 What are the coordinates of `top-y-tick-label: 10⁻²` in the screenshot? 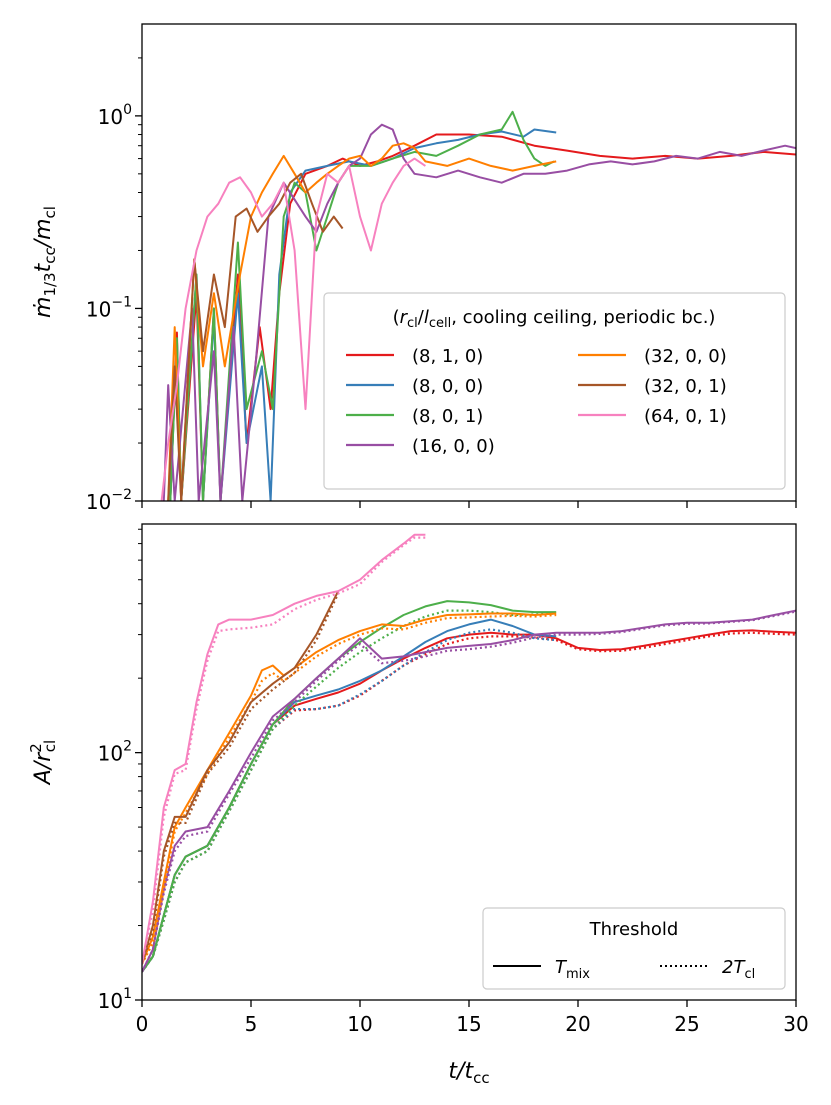 It's located at (109, 500).